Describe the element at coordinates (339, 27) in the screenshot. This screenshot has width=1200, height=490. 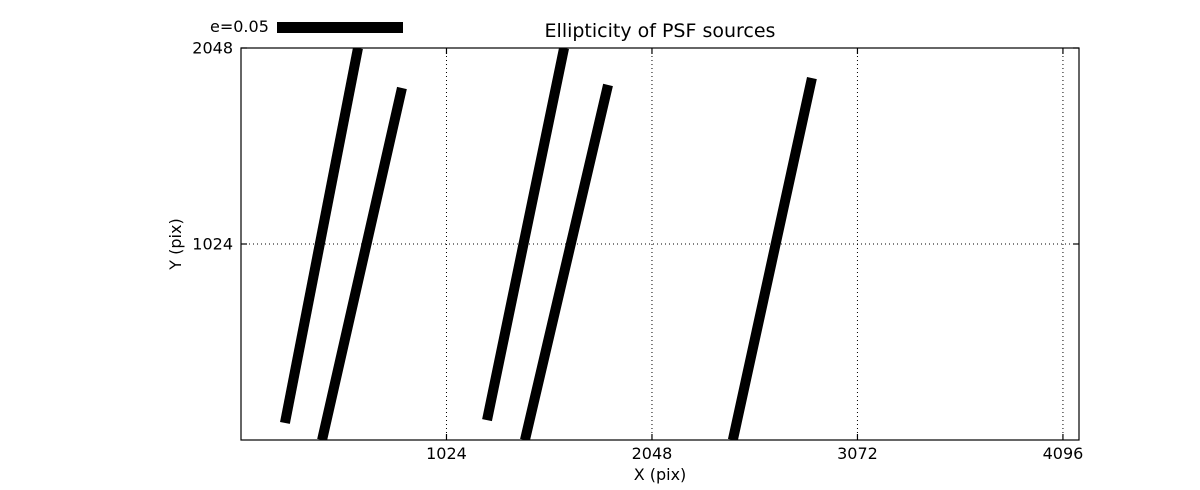
I see `legend-scale-bar` at that location.